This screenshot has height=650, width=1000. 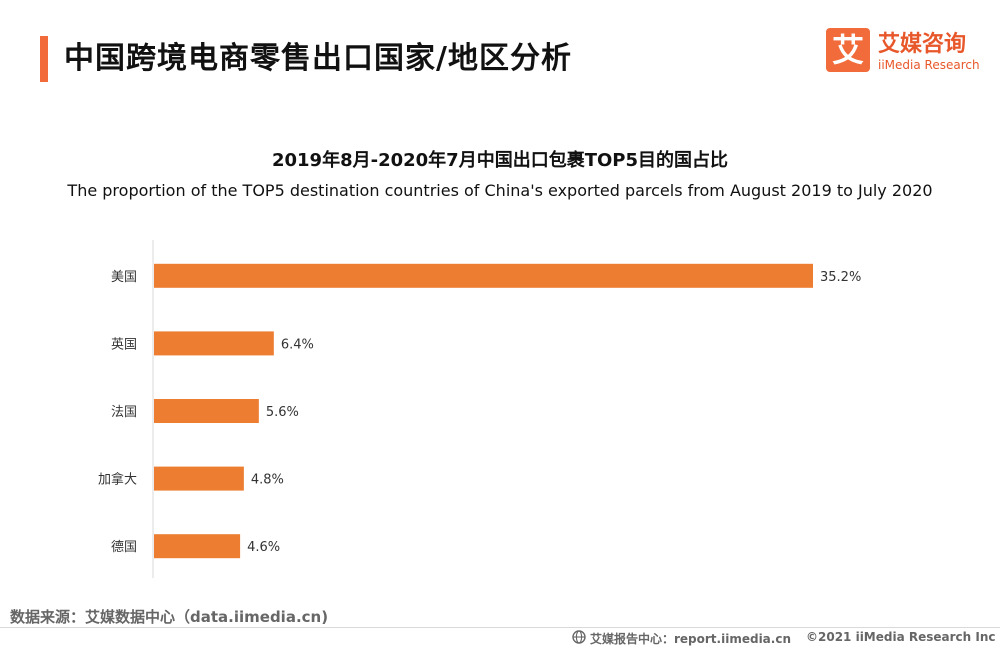 What do you see at coordinates (579, 637) in the screenshot?
I see `globe-icon` at bounding box center [579, 637].